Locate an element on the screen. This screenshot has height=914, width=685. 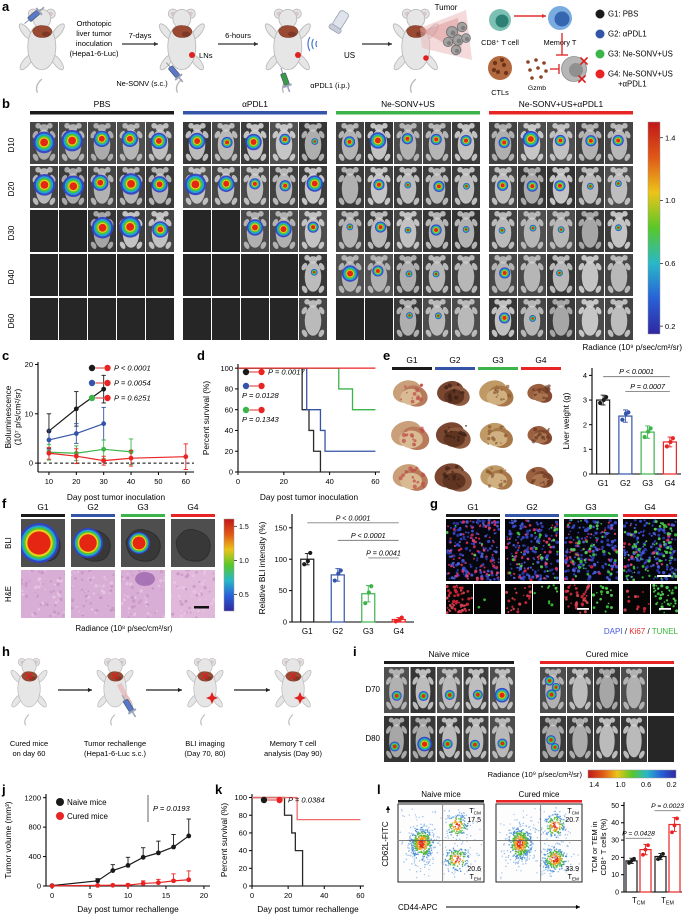
svg-text: Liver weight (g) is located at coordinates (566, 420).